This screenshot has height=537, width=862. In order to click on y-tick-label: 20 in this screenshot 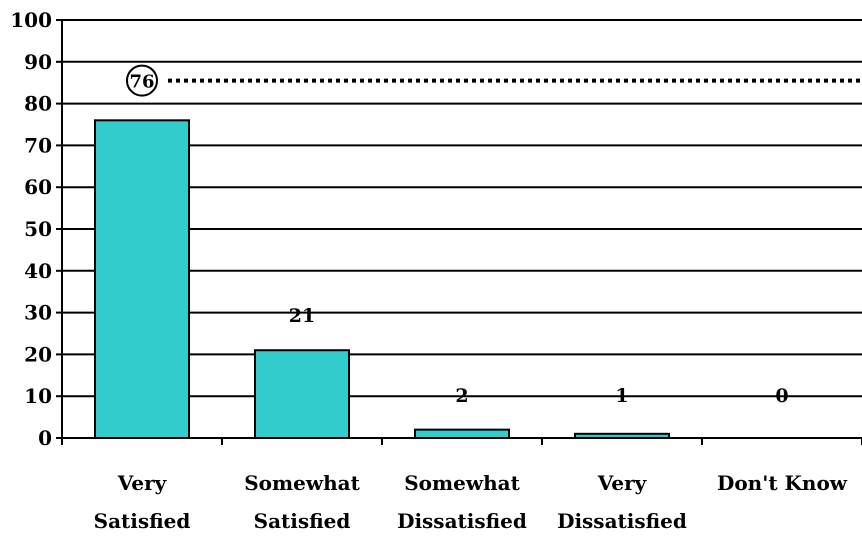, I will do `click(38, 354)`.